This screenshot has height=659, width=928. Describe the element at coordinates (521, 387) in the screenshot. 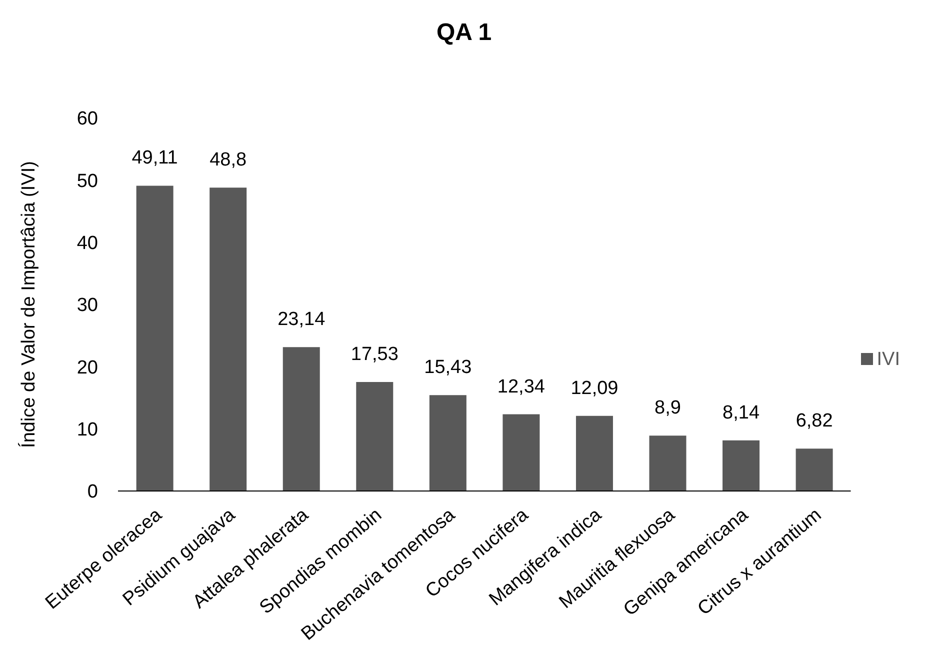

I see `data-label: 12,34` at that location.